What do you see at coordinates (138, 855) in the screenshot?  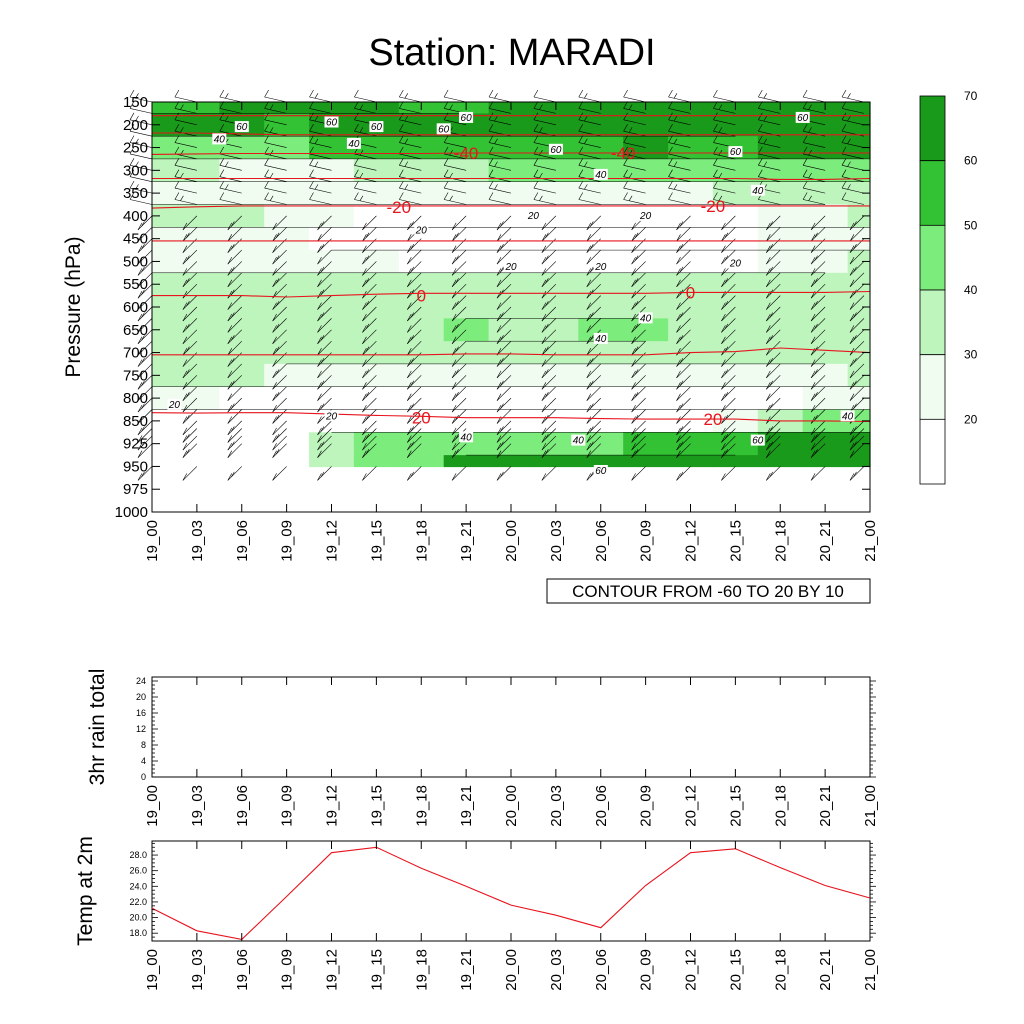 I see `temp2m-ytick-label: 28.0` at bounding box center [138, 855].